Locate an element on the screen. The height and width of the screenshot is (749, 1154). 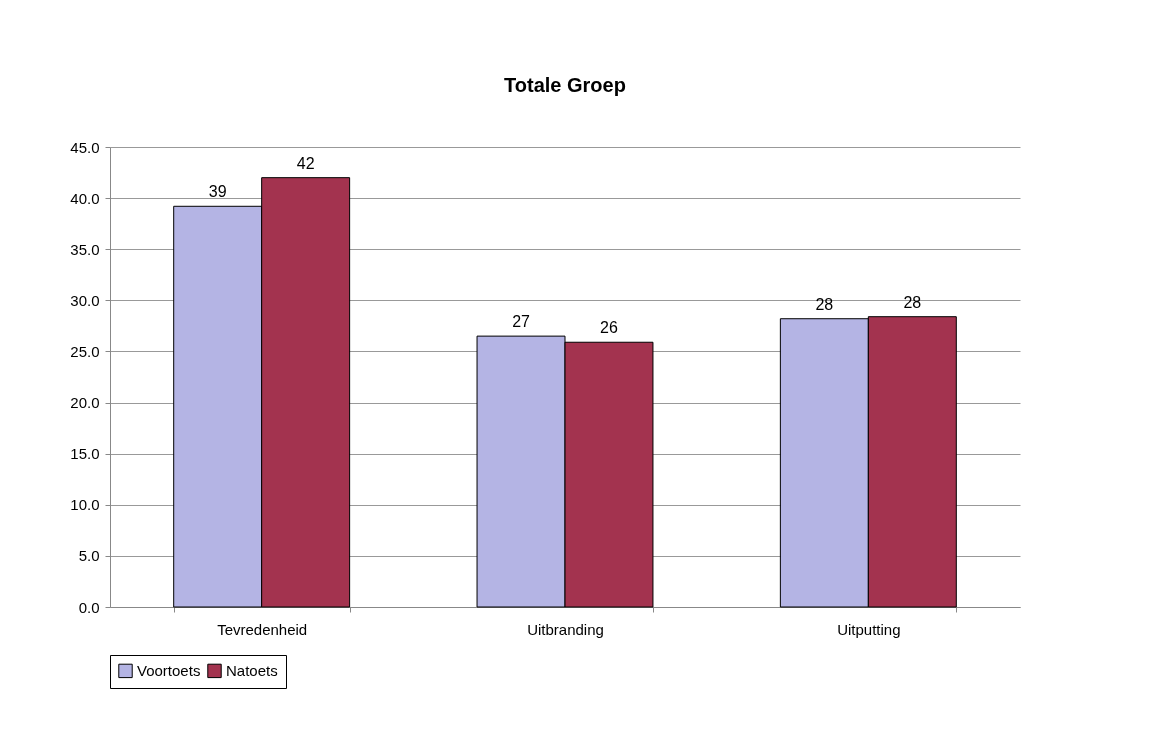
y-tick-label: 15.0 is located at coordinates (85, 454).